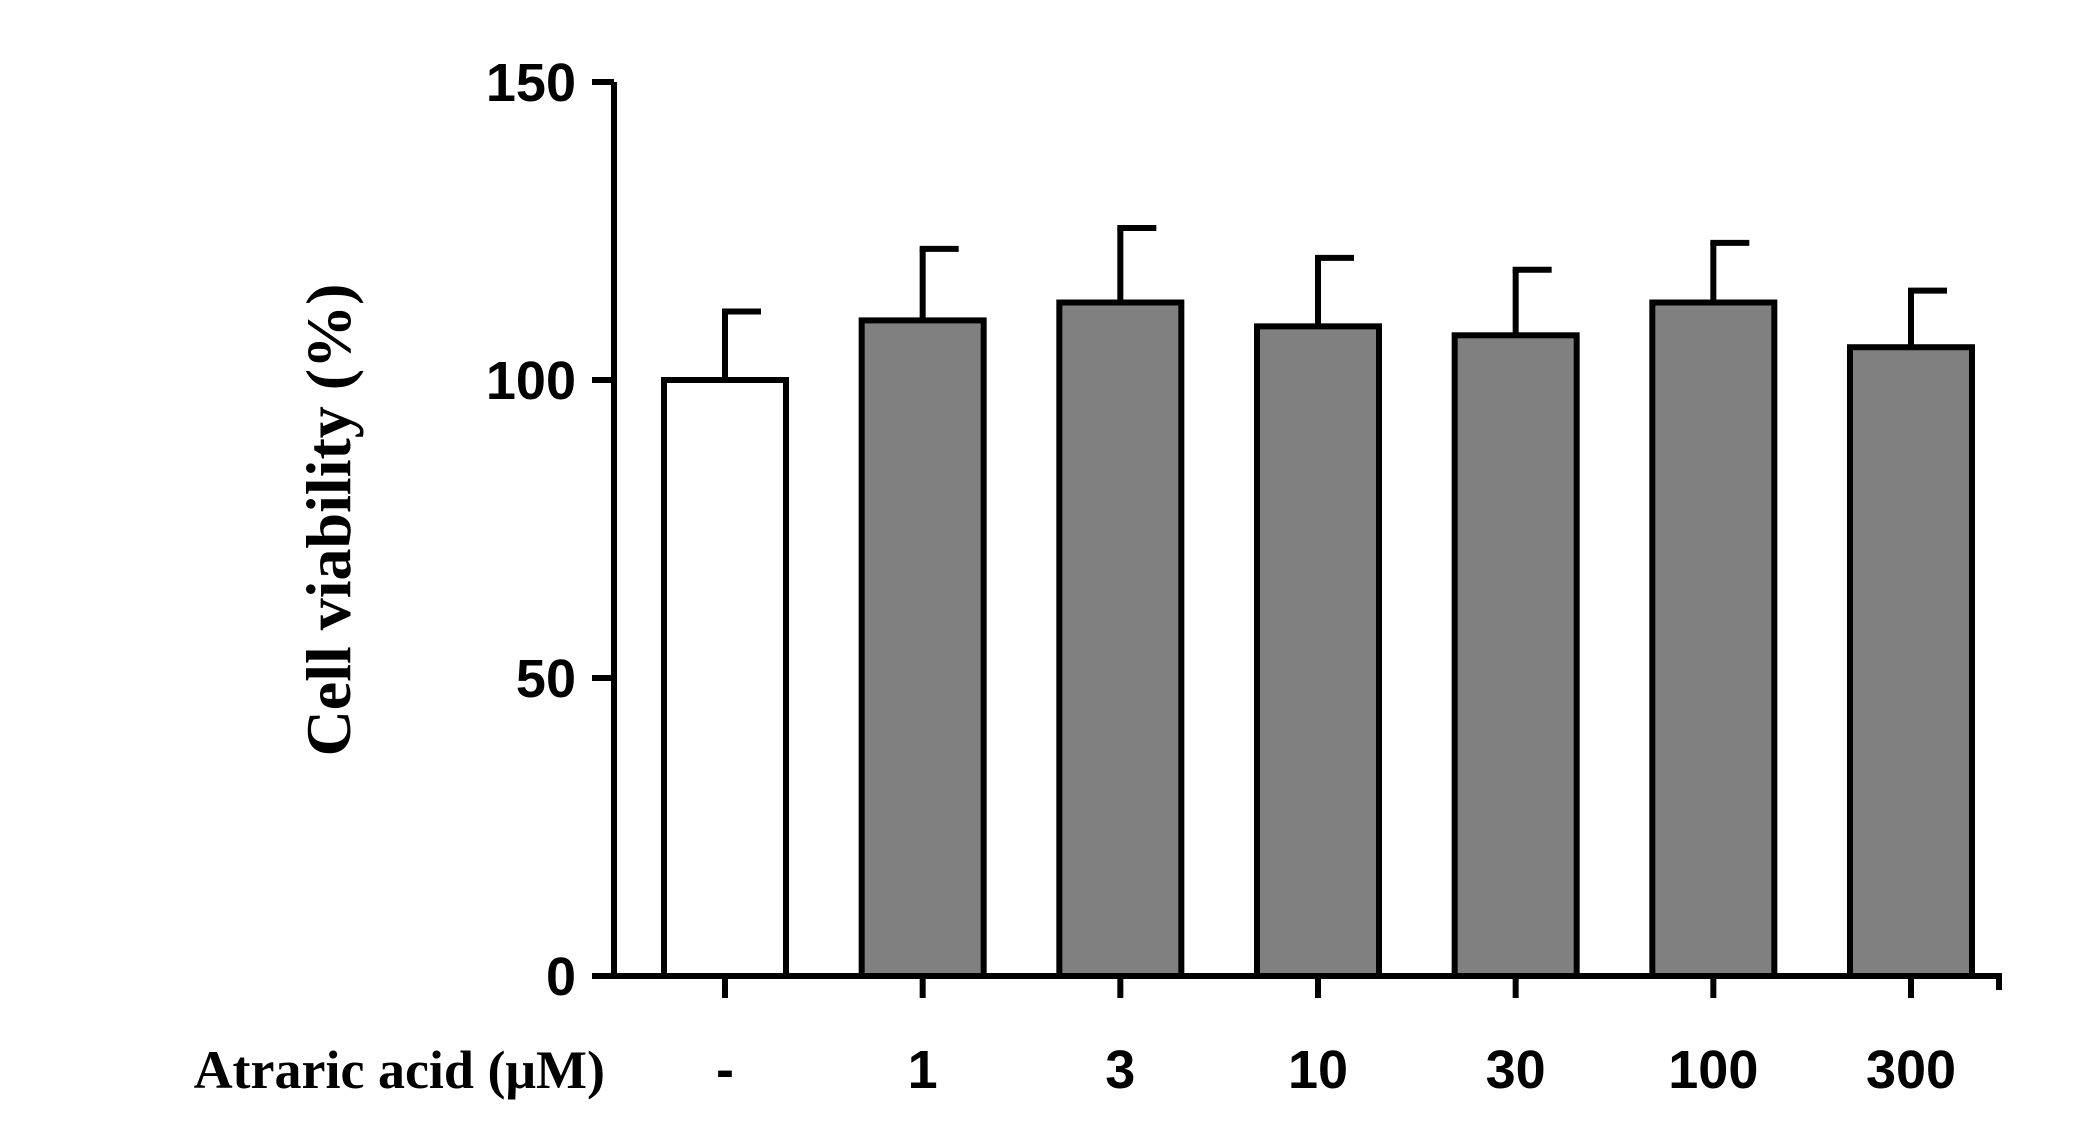 This screenshot has width=2073, height=1135. I want to click on y-tick-label: 150, so click(531, 83).